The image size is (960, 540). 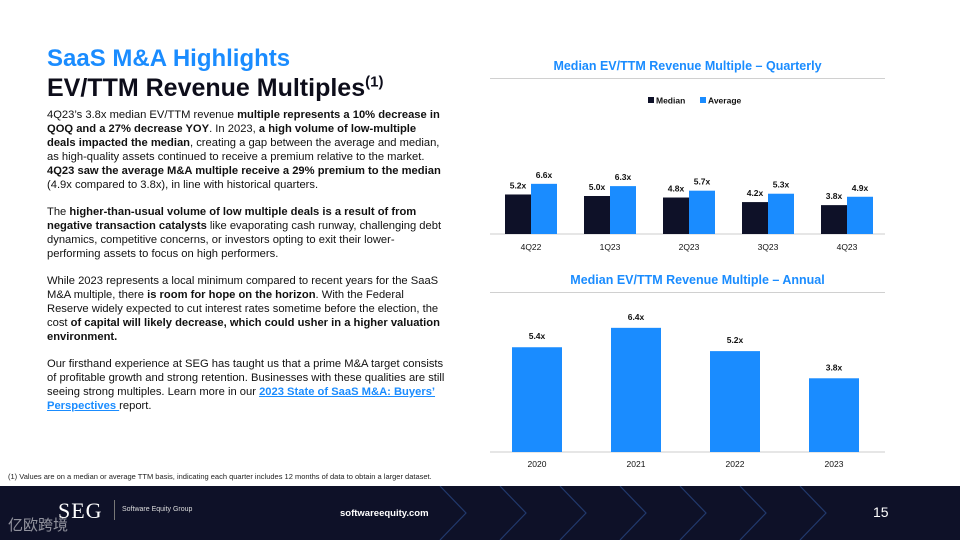 I want to click on section-title: SaaS M&A Highlights, so click(x=169, y=58).